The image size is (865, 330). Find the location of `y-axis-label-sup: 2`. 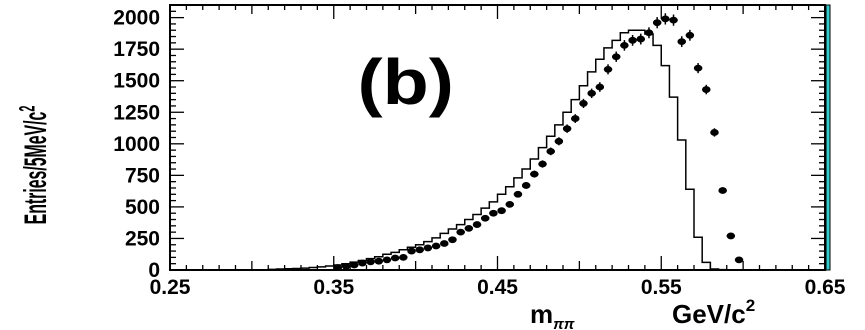

y-axis-label-sup: 2 is located at coordinates (26, 109).